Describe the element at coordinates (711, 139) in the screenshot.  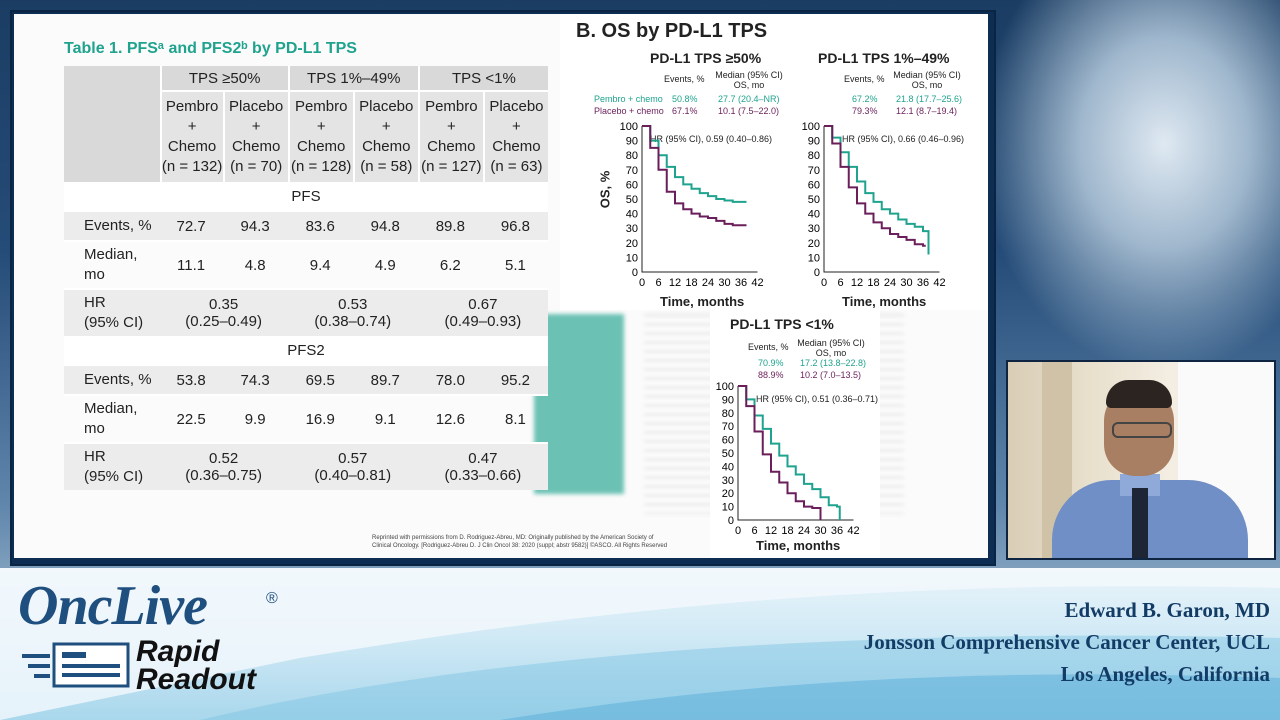
I see `hazard-ratio: HR (95% CI), 0.59 (0.40–0.86)` at that location.